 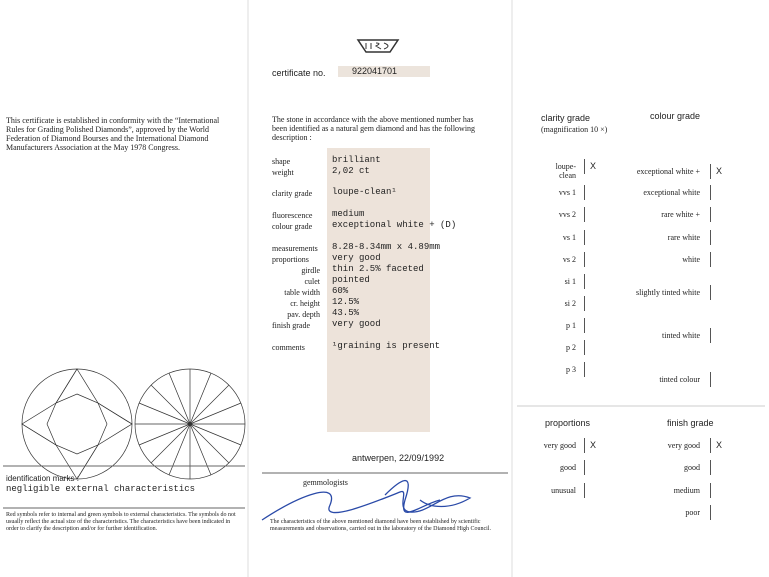 I want to click on scale-label: poor, so click(x=692, y=512).